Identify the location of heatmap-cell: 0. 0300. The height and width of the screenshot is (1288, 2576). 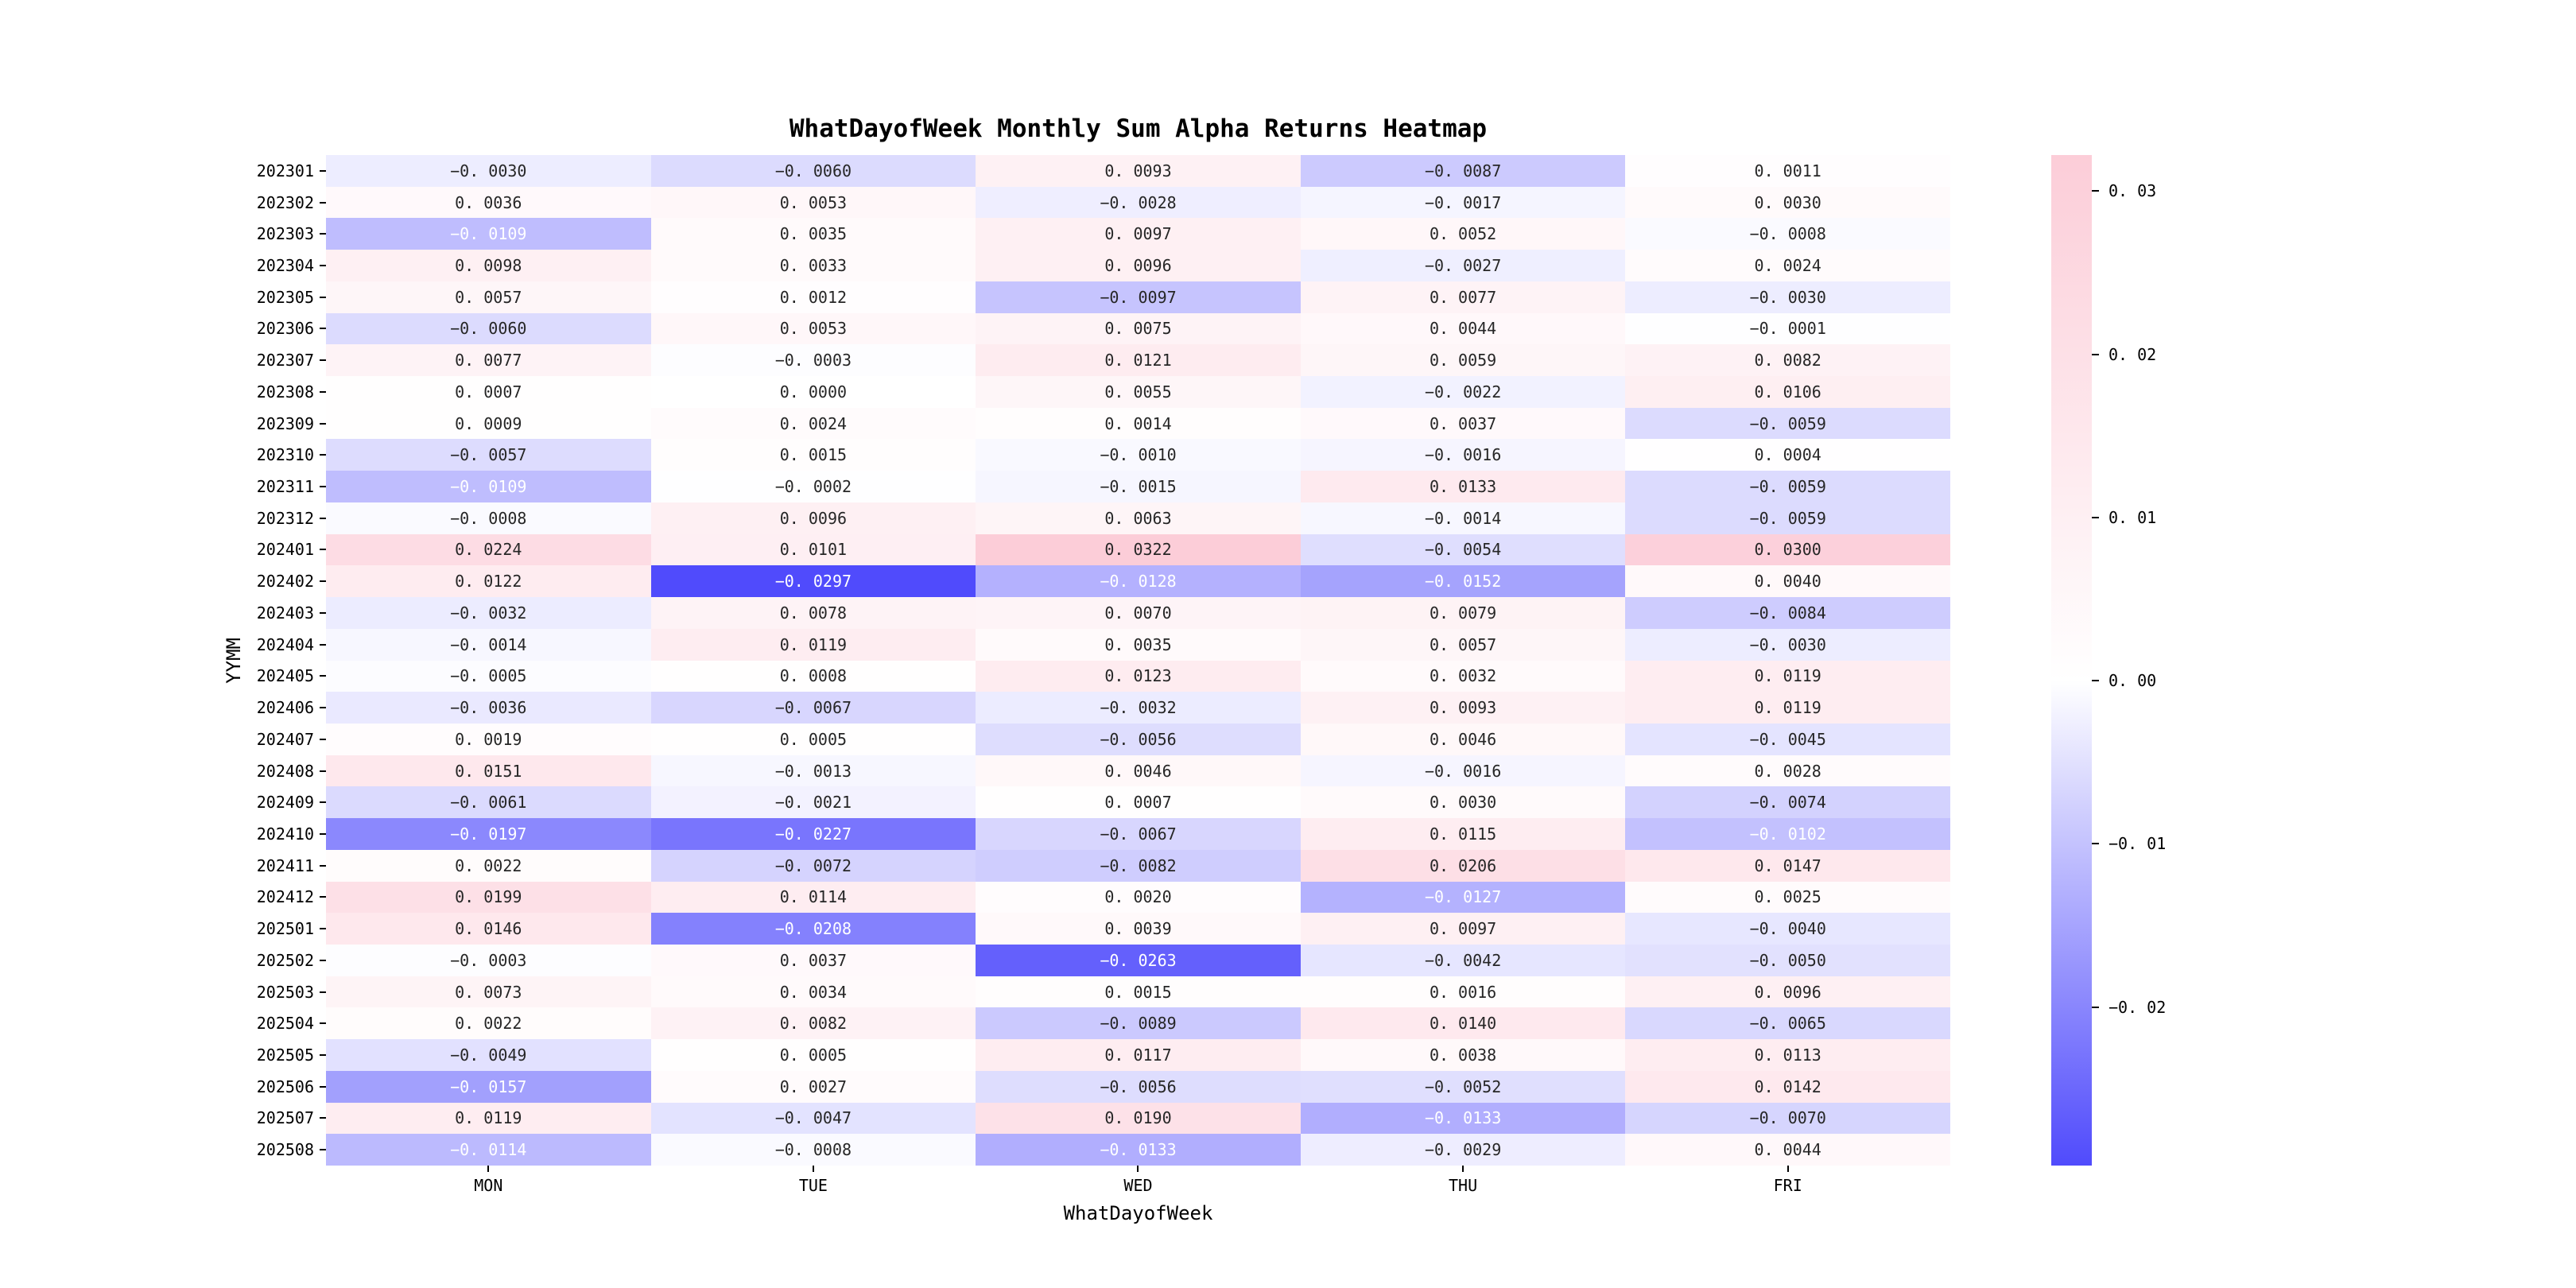
(1787, 549).